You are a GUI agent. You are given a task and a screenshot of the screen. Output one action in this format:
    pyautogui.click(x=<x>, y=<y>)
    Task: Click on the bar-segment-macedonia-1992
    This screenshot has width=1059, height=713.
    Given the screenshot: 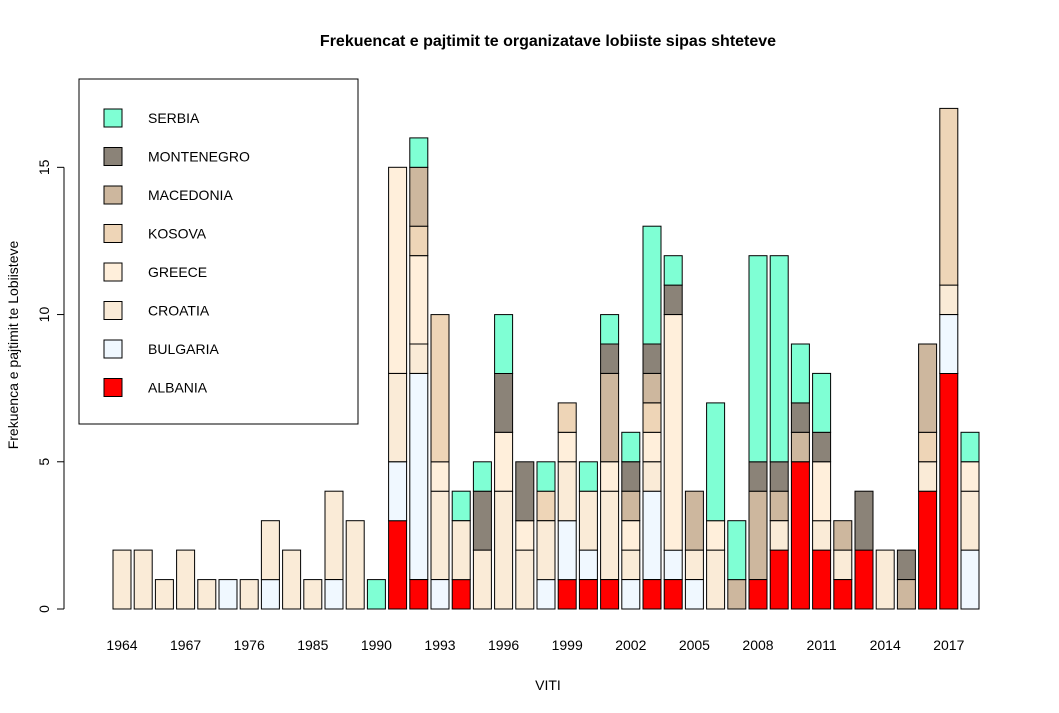 What is the action you would take?
    pyautogui.click(x=419, y=196)
    